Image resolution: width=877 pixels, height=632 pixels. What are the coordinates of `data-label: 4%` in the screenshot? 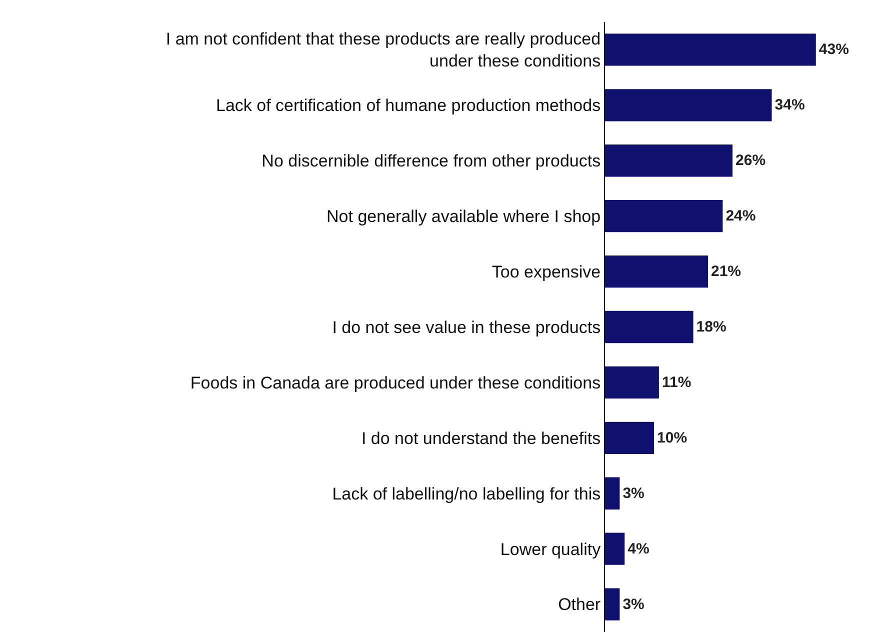 It's located at (639, 549).